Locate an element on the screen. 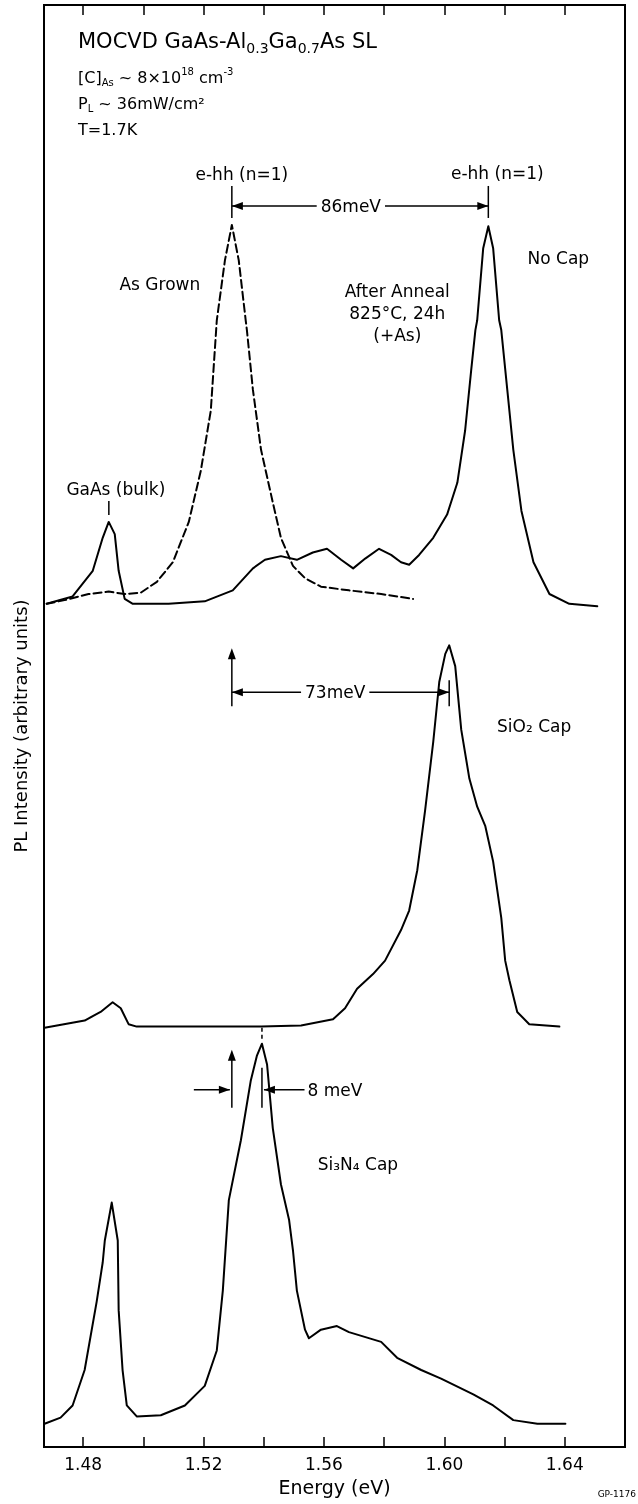 This screenshot has height=1504, width=638. x-axis-title: Energy (eV) is located at coordinates (334, 1486).